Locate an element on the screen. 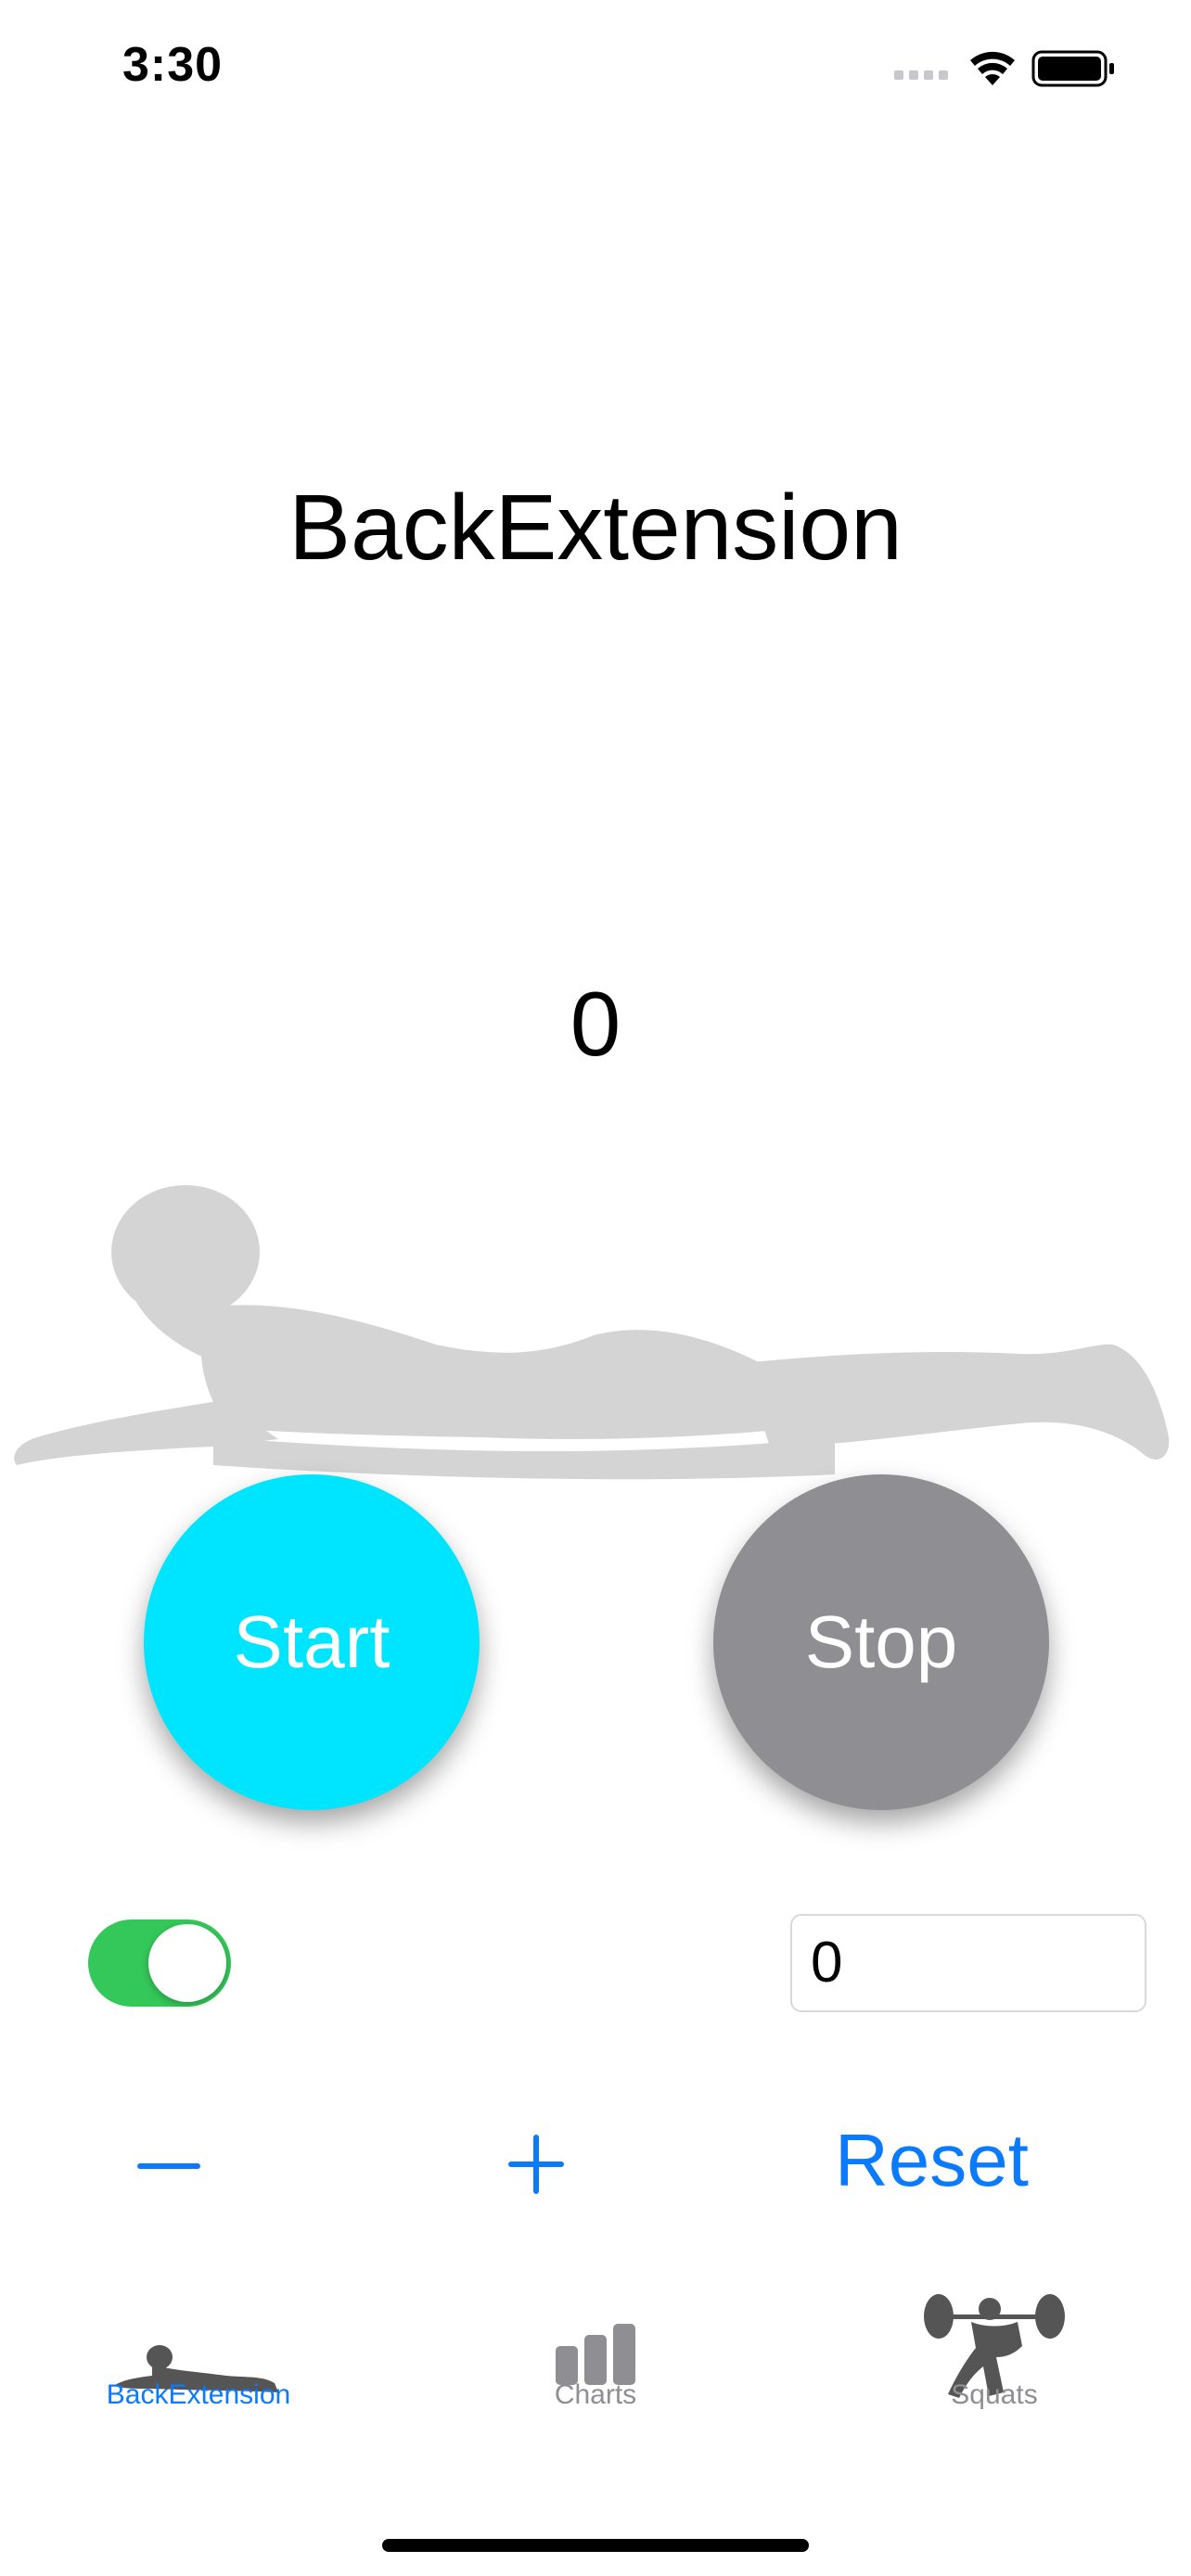 The height and width of the screenshot is (2576, 1191). decrement-button is located at coordinates (168, 2166).